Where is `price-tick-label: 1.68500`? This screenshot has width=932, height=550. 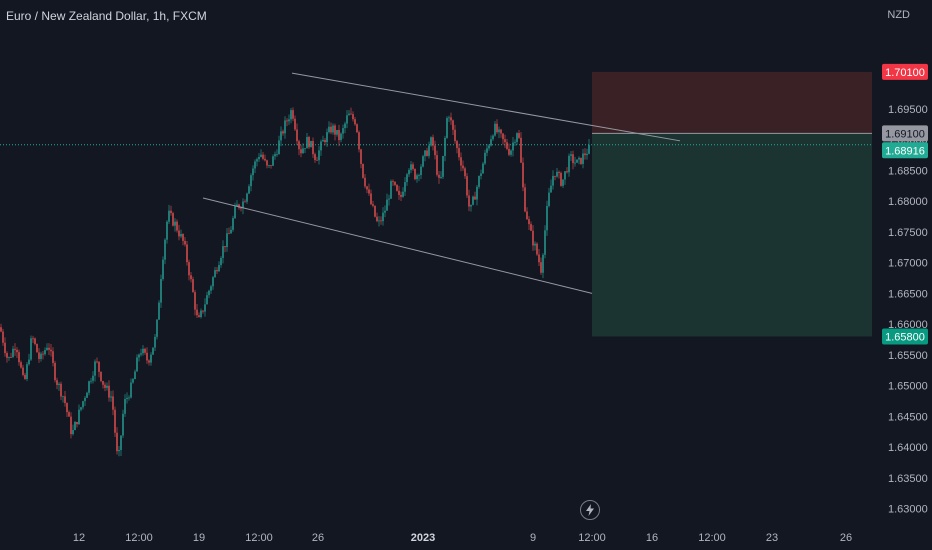
price-tick-label: 1.68500 is located at coordinates (908, 171).